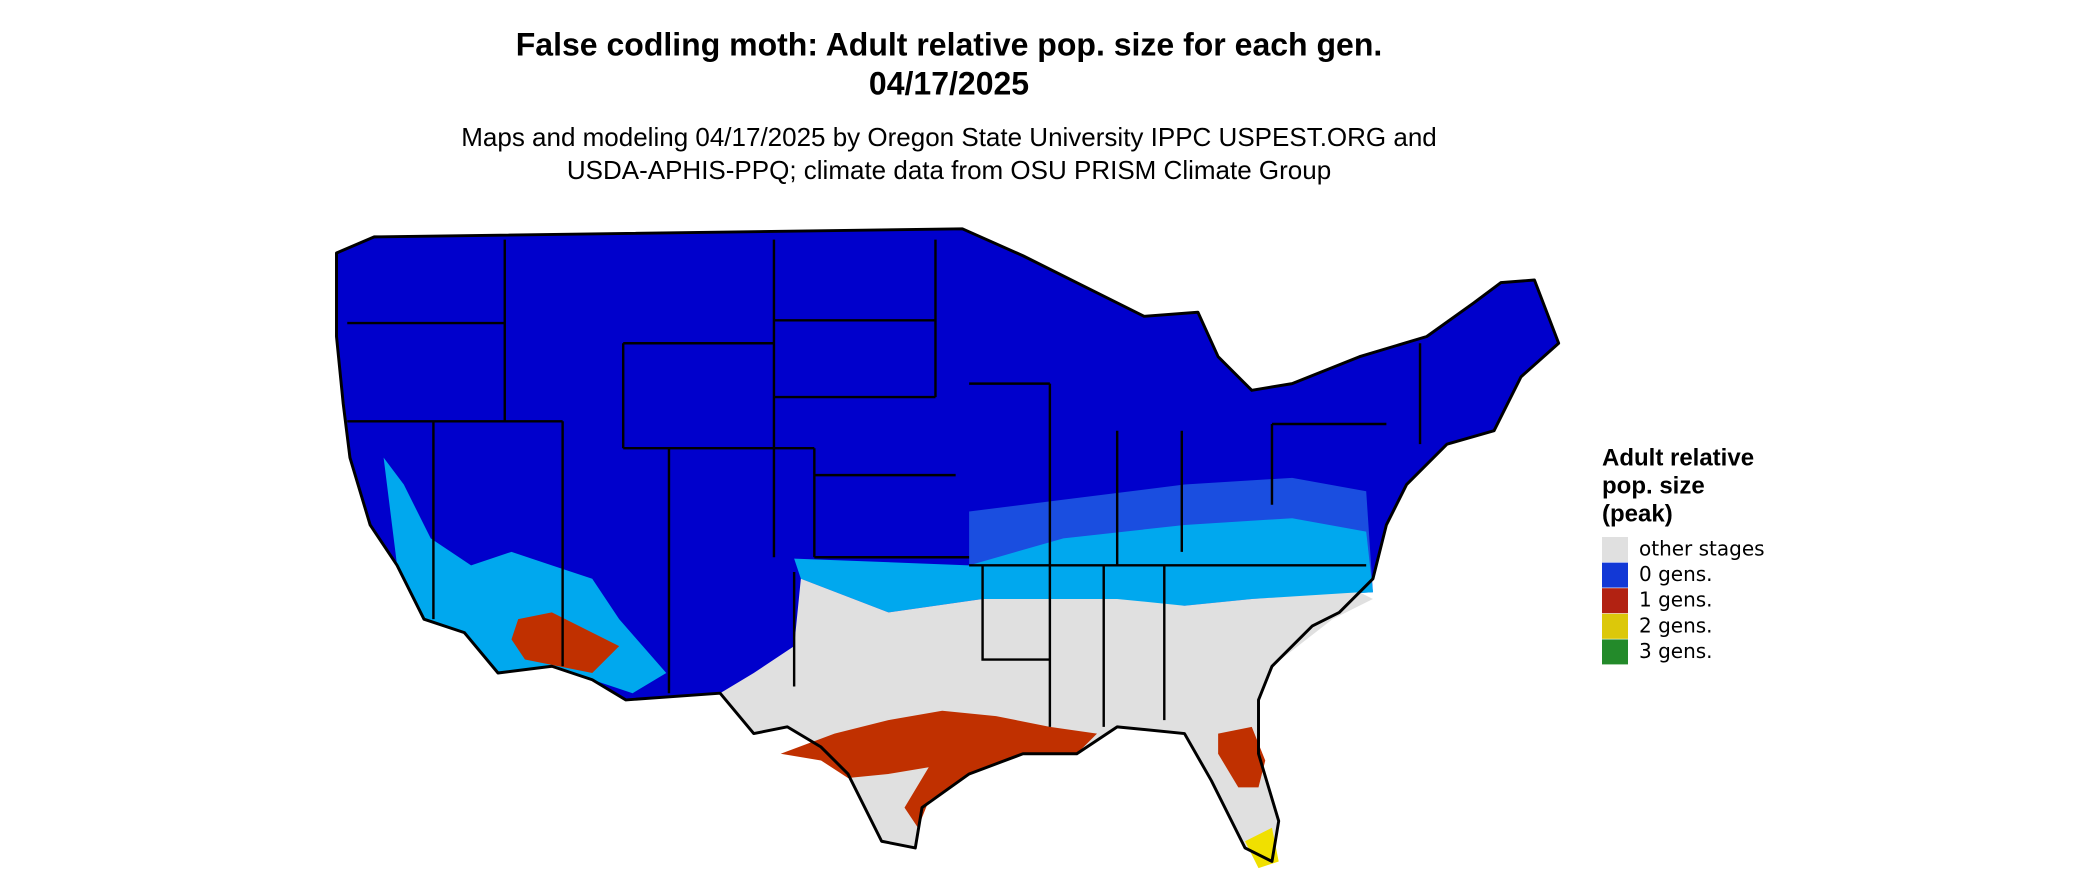  I want to click on legend-label: 3 gens., so click(1676, 651).